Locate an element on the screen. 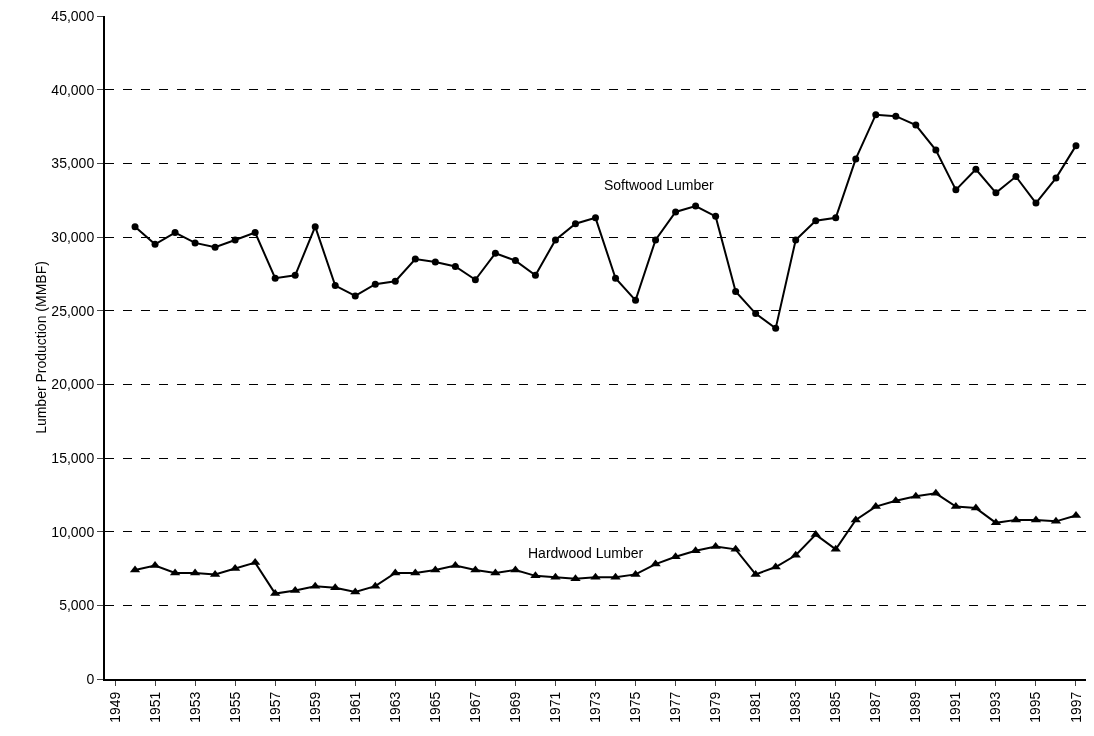  x-tick-label: 1949 is located at coordinates (114, 707).